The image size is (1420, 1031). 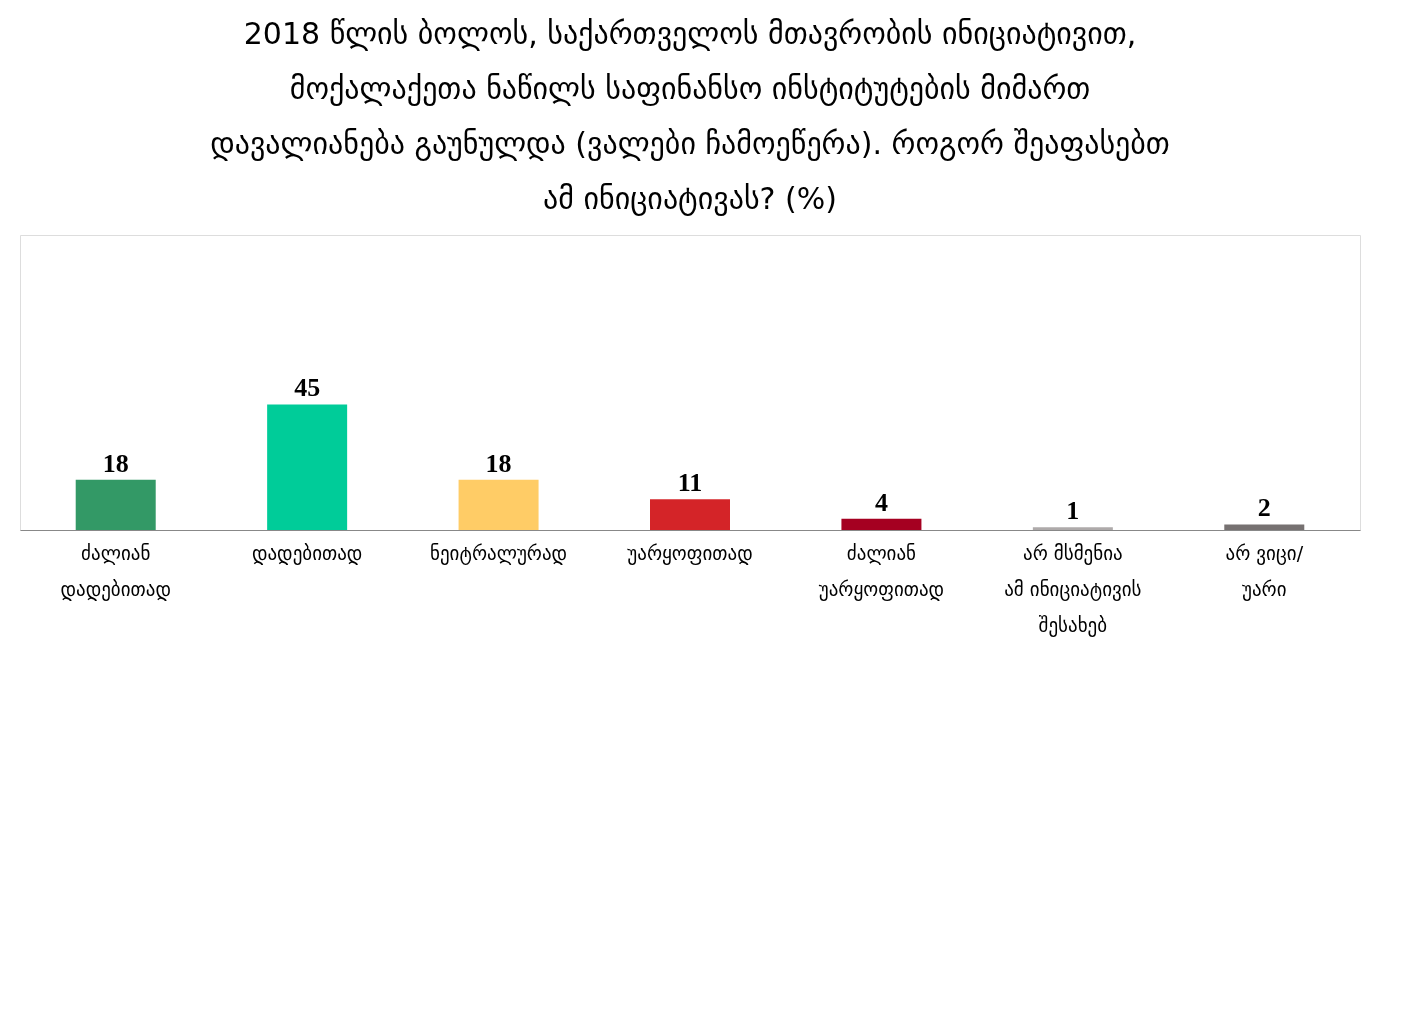 I want to click on x-tick-label: არ მსმენია ამ ინიციატივის შესახებ, so click(x=1073, y=589).